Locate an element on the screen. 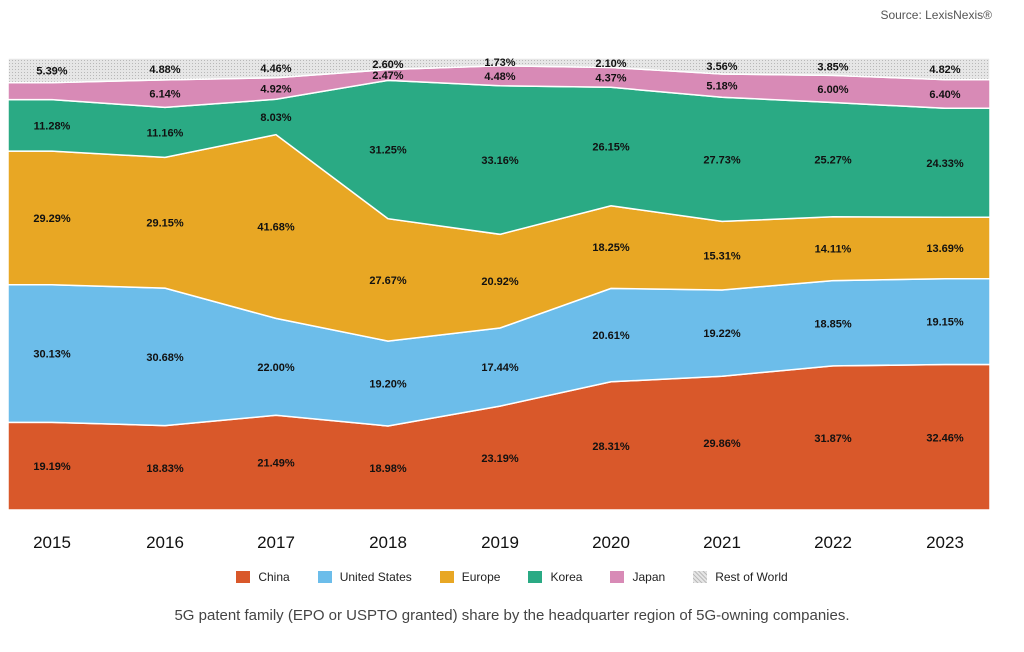 The height and width of the screenshot is (652, 1024). data-label-rest-of-world-2021: 3.56% is located at coordinates (721, 67).